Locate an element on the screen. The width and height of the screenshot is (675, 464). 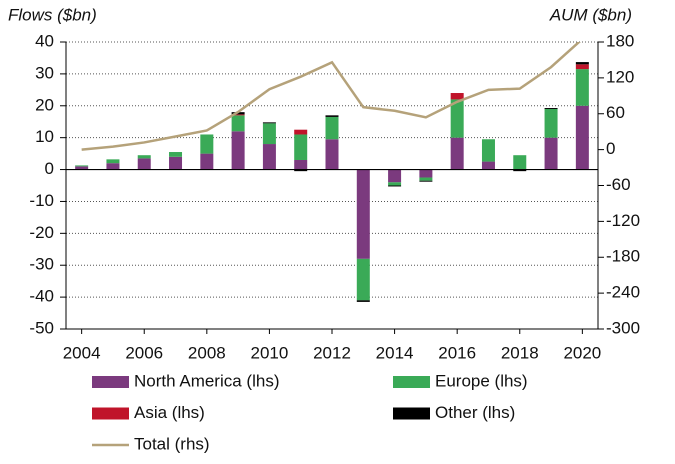
x-tick-label: 2018 is located at coordinates (520, 352).